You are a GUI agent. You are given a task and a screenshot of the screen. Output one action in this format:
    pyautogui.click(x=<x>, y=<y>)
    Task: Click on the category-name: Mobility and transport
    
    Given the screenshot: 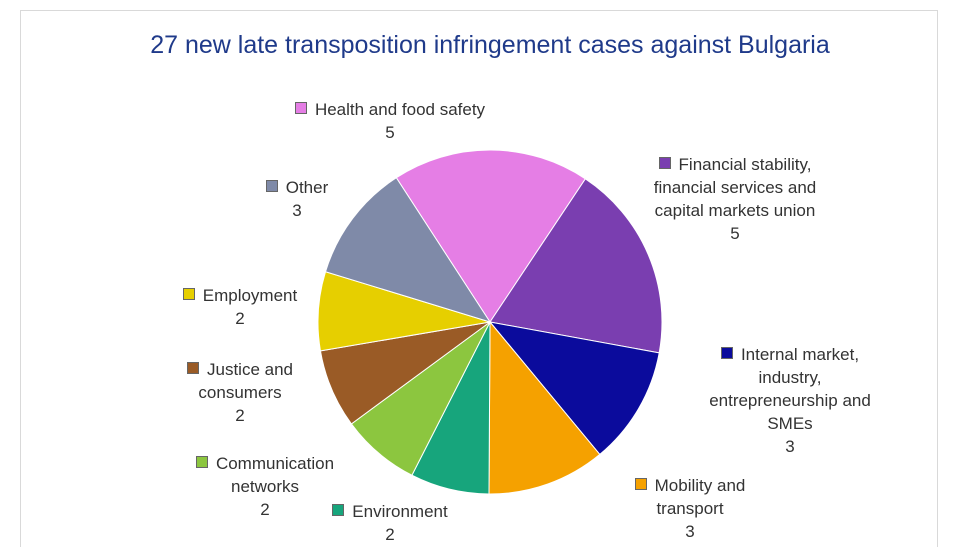 What is the action you would take?
    pyautogui.click(x=700, y=497)
    